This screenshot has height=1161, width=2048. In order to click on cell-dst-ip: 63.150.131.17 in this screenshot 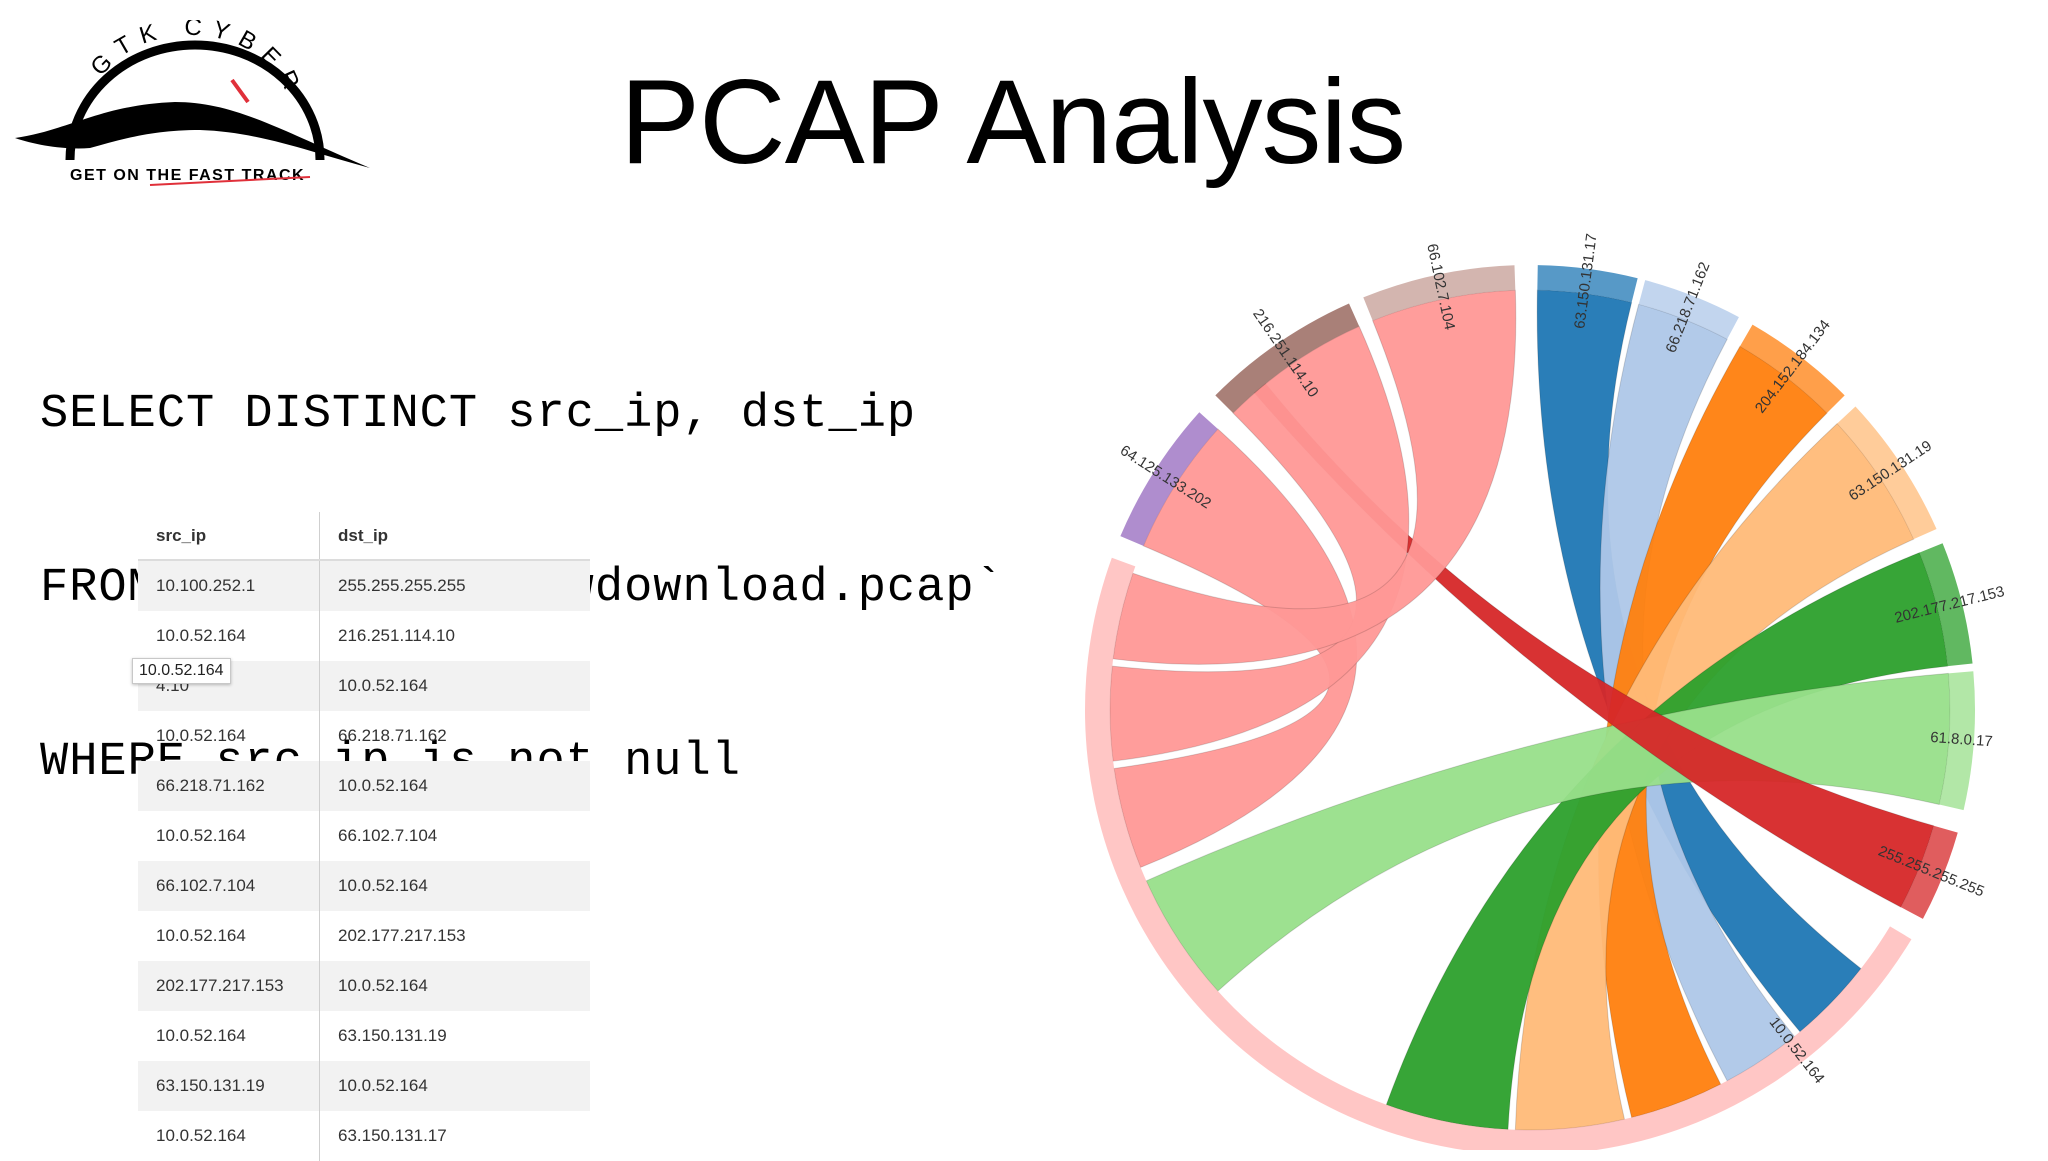, I will do `click(392, 1135)`.